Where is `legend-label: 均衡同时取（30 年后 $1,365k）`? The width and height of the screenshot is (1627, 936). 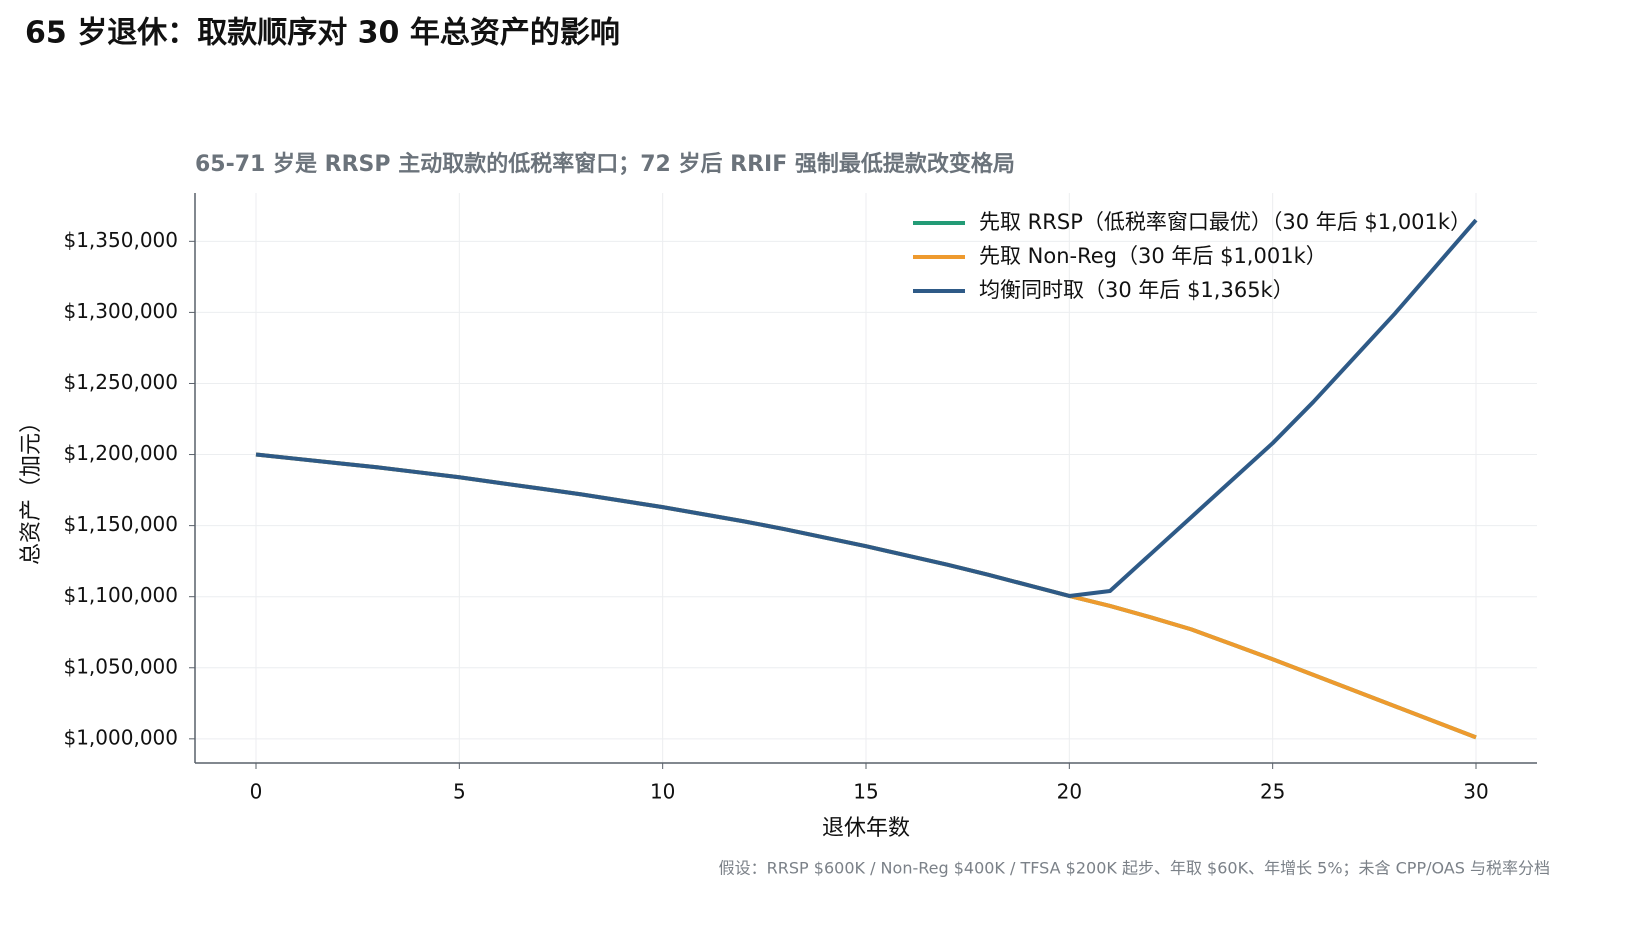
legend-label: 均衡同时取（30 年后 $1,365k） is located at coordinates (1136, 290).